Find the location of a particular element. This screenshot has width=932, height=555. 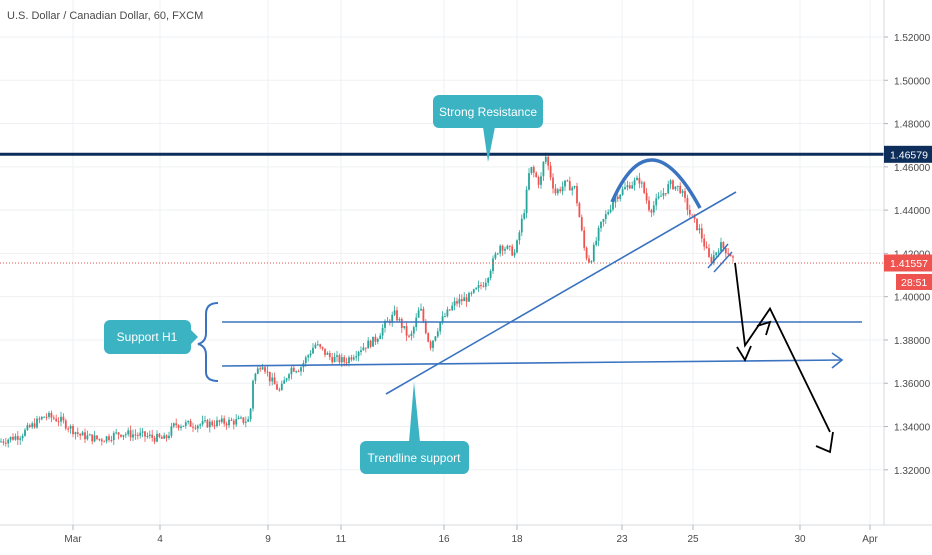

price-tick-label: 1.48000 is located at coordinates (912, 125).